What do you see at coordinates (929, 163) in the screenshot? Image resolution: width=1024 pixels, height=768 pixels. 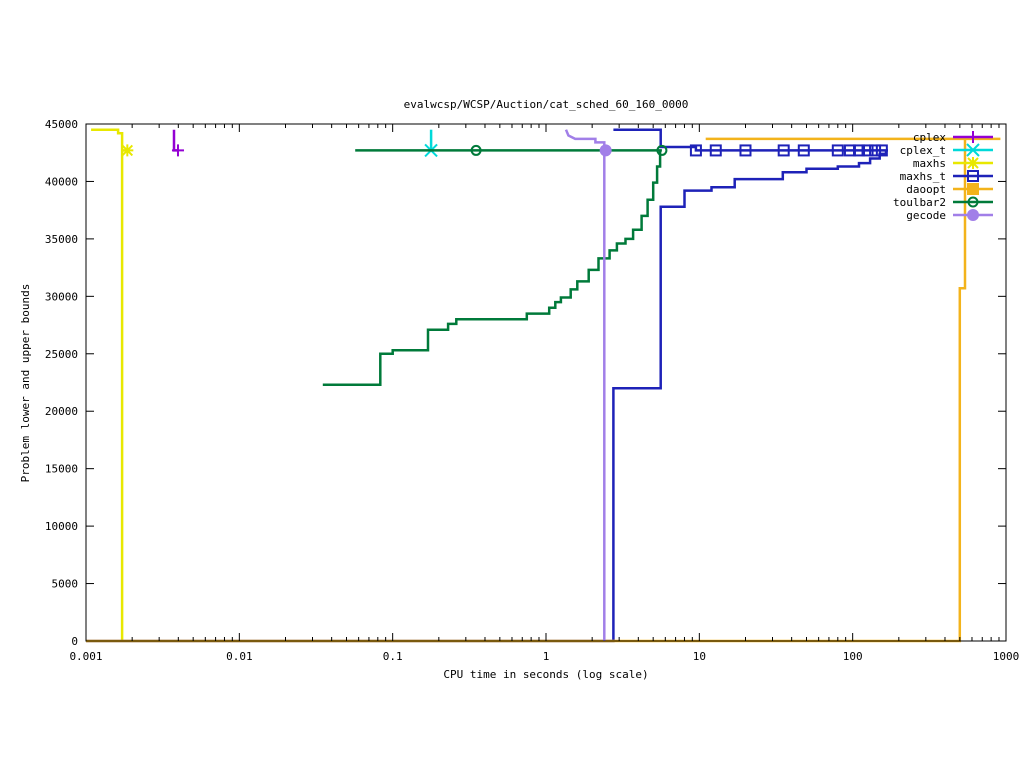 I see `legend-label-maxhs: maxhs` at bounding box center [929, 163].